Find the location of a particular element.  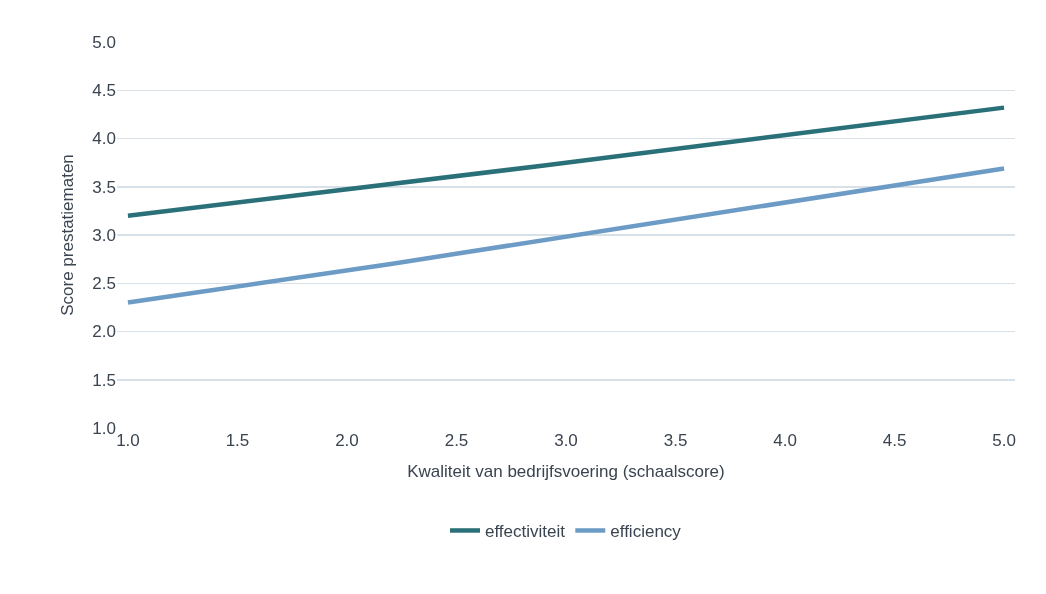

y-tick-label: 2.0 is located at coordinates (104, 332).